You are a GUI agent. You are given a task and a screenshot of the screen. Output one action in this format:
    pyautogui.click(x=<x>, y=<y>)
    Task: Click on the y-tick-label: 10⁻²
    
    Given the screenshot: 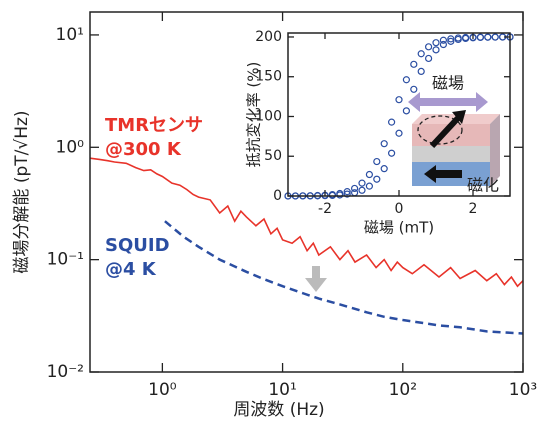 What is the action you would take?
    pyautogui.click(x=65, y=372)
    